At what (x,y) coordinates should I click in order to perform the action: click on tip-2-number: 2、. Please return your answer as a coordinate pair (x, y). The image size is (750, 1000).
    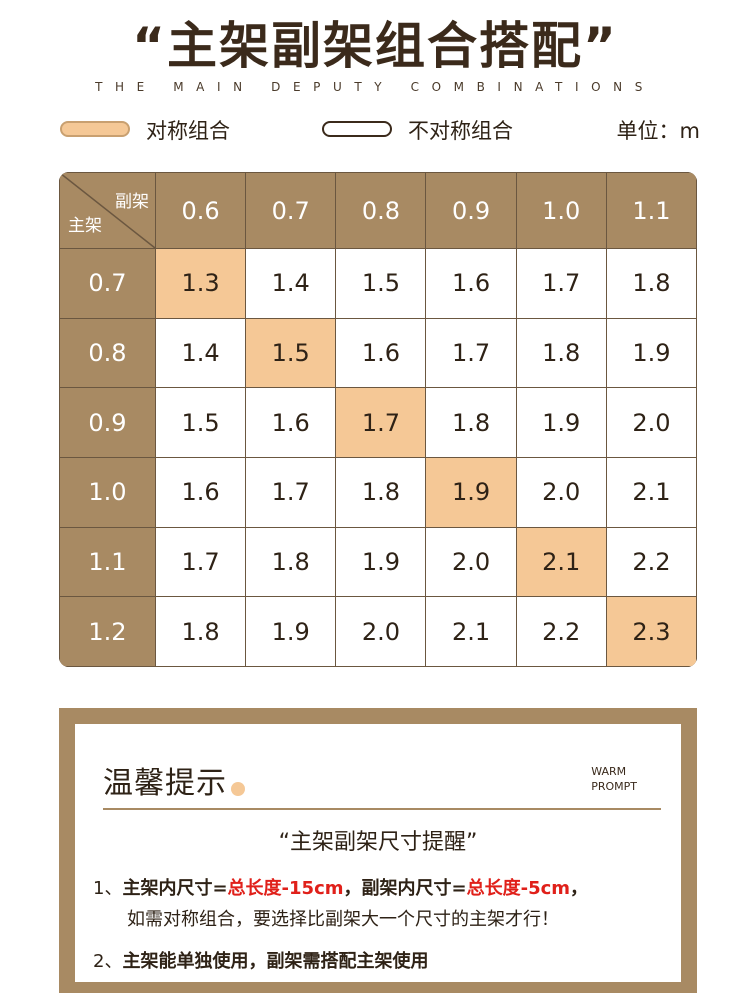
    Looking at the image, I should click on (108, 961).